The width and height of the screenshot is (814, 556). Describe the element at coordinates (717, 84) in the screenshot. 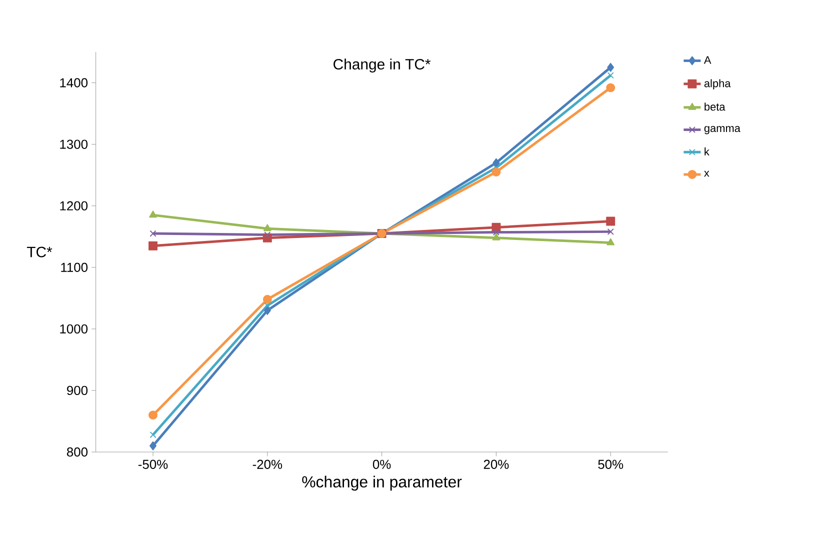

I see `legend-label: alpha` at that location.